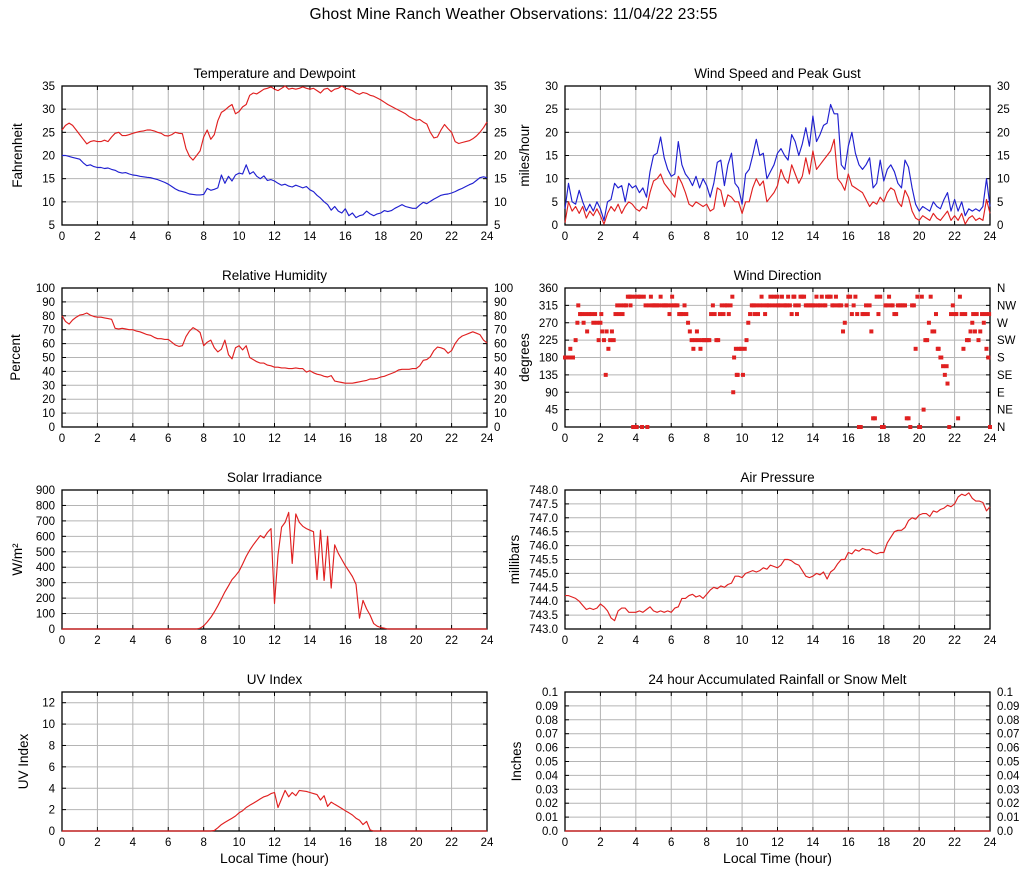 This screenshot has width=1027, height=878. Describe the element at coordinates (274, 570) in the screenshot. I see `solar-irradiance-line` at that location.